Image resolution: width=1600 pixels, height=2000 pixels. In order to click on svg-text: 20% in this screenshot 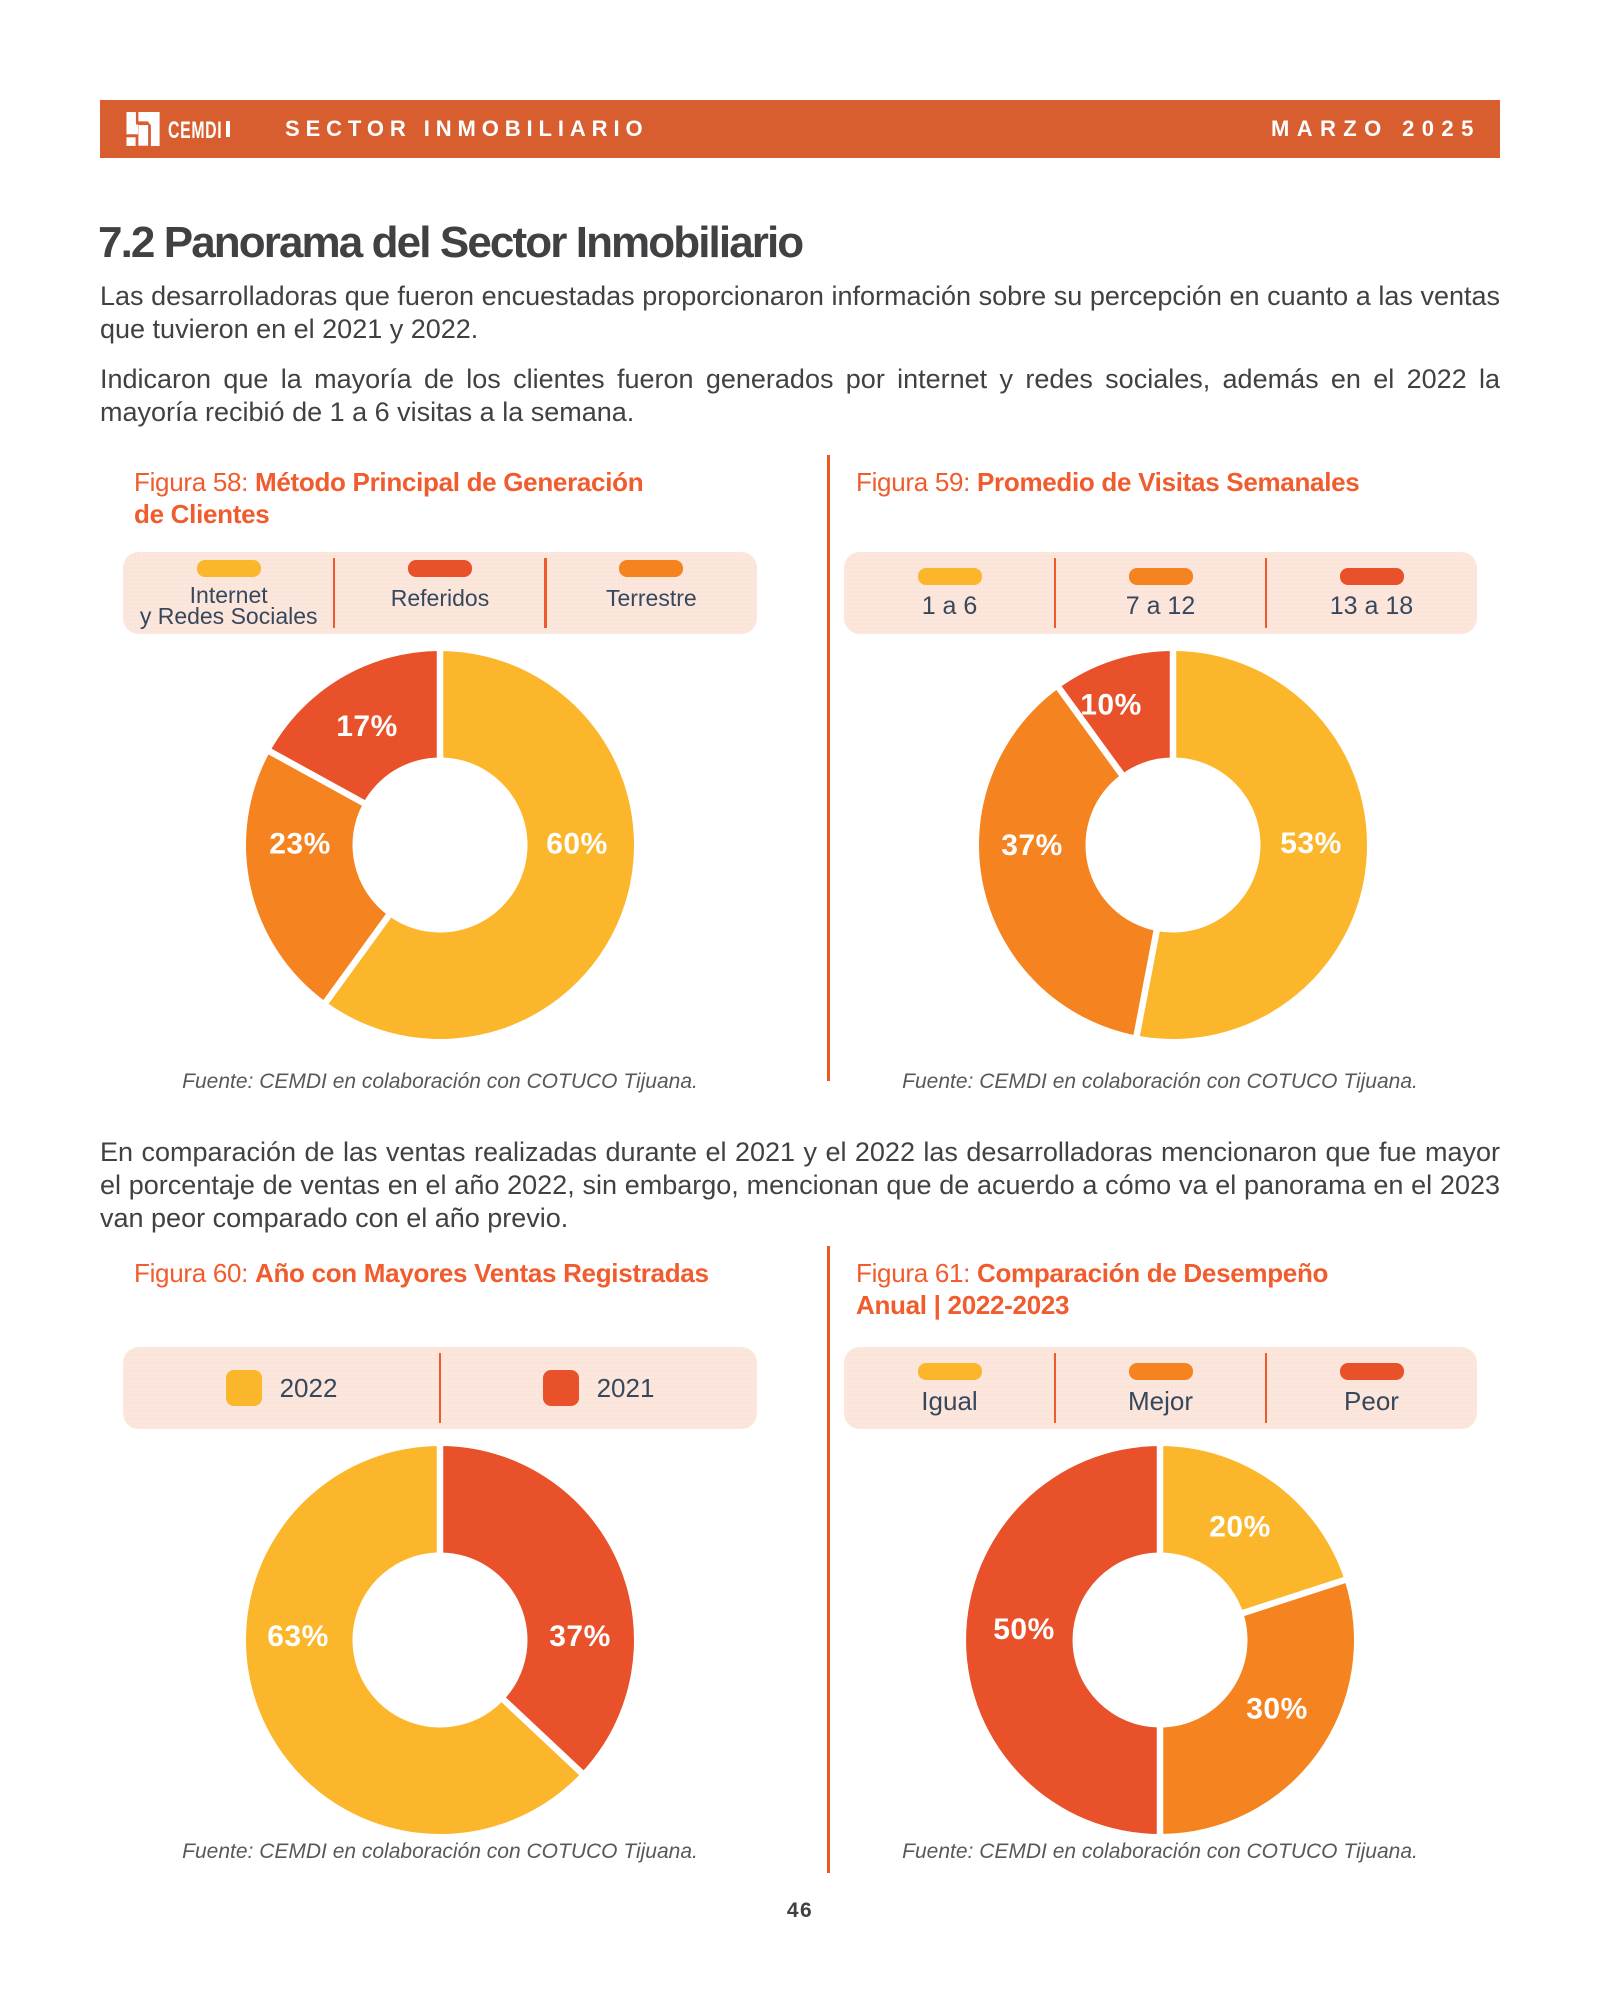, I will do `click(1240, 1527)`.